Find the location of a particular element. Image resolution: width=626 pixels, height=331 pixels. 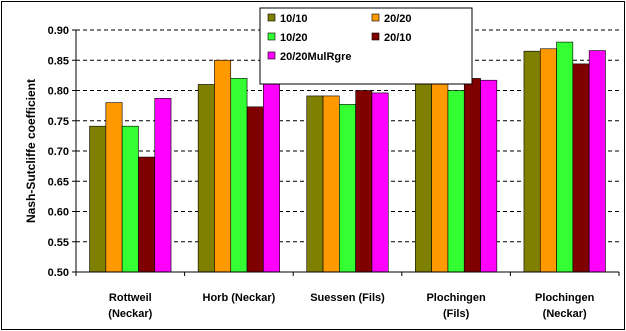

category-label: Horb (Neckar) is located at coordinates (239, 298).